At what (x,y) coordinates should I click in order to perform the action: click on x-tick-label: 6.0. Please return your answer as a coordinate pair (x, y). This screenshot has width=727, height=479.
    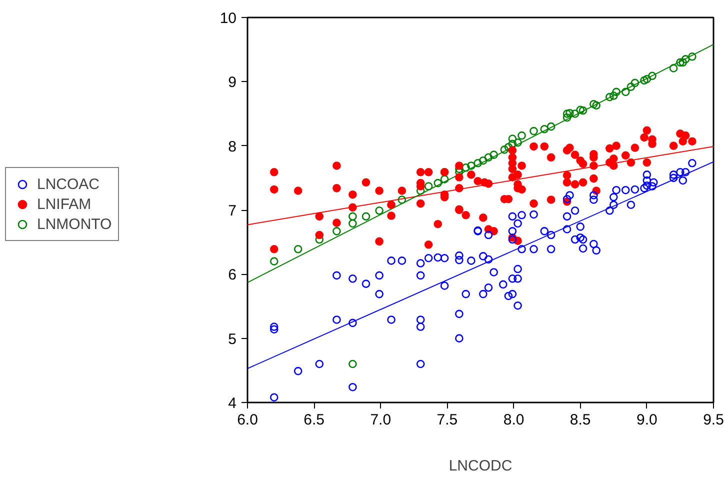
    Looking at the image, I should click on (247, 420).